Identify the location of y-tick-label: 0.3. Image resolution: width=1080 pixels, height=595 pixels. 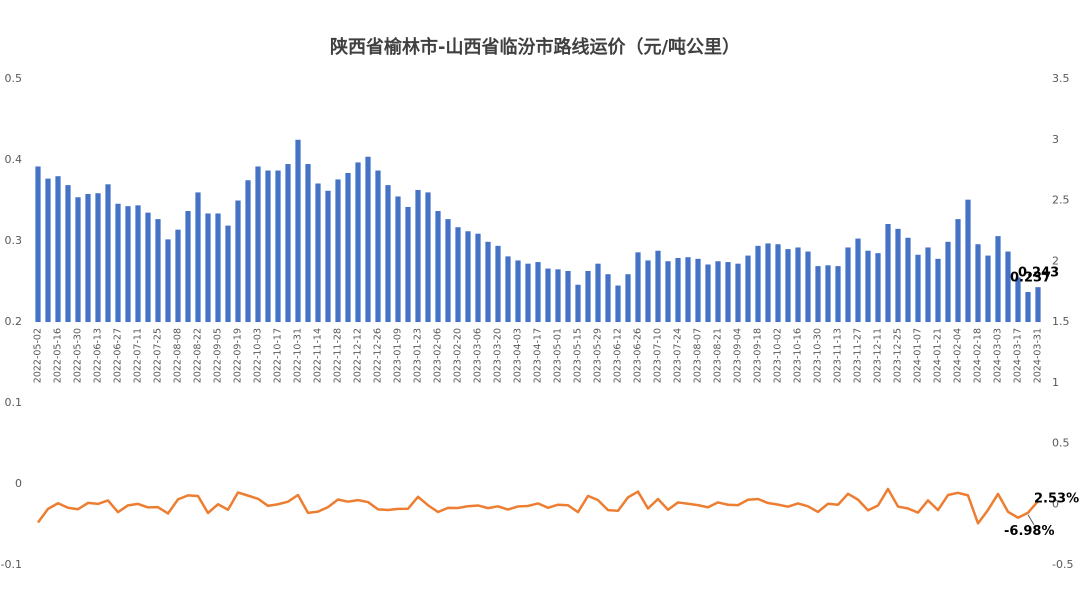
(14, 240).